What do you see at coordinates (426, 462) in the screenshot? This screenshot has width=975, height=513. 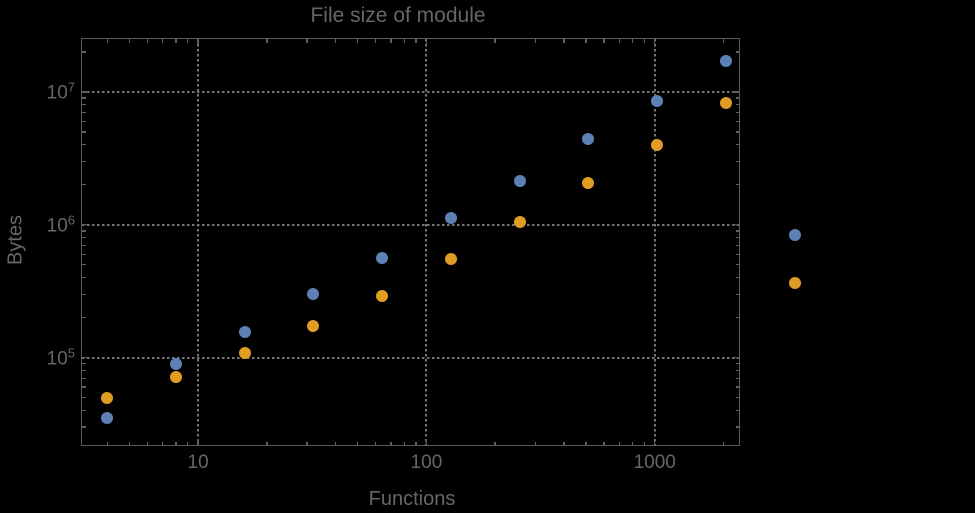 I see `x-tick-label: 100` at bounding box center [426, 462].